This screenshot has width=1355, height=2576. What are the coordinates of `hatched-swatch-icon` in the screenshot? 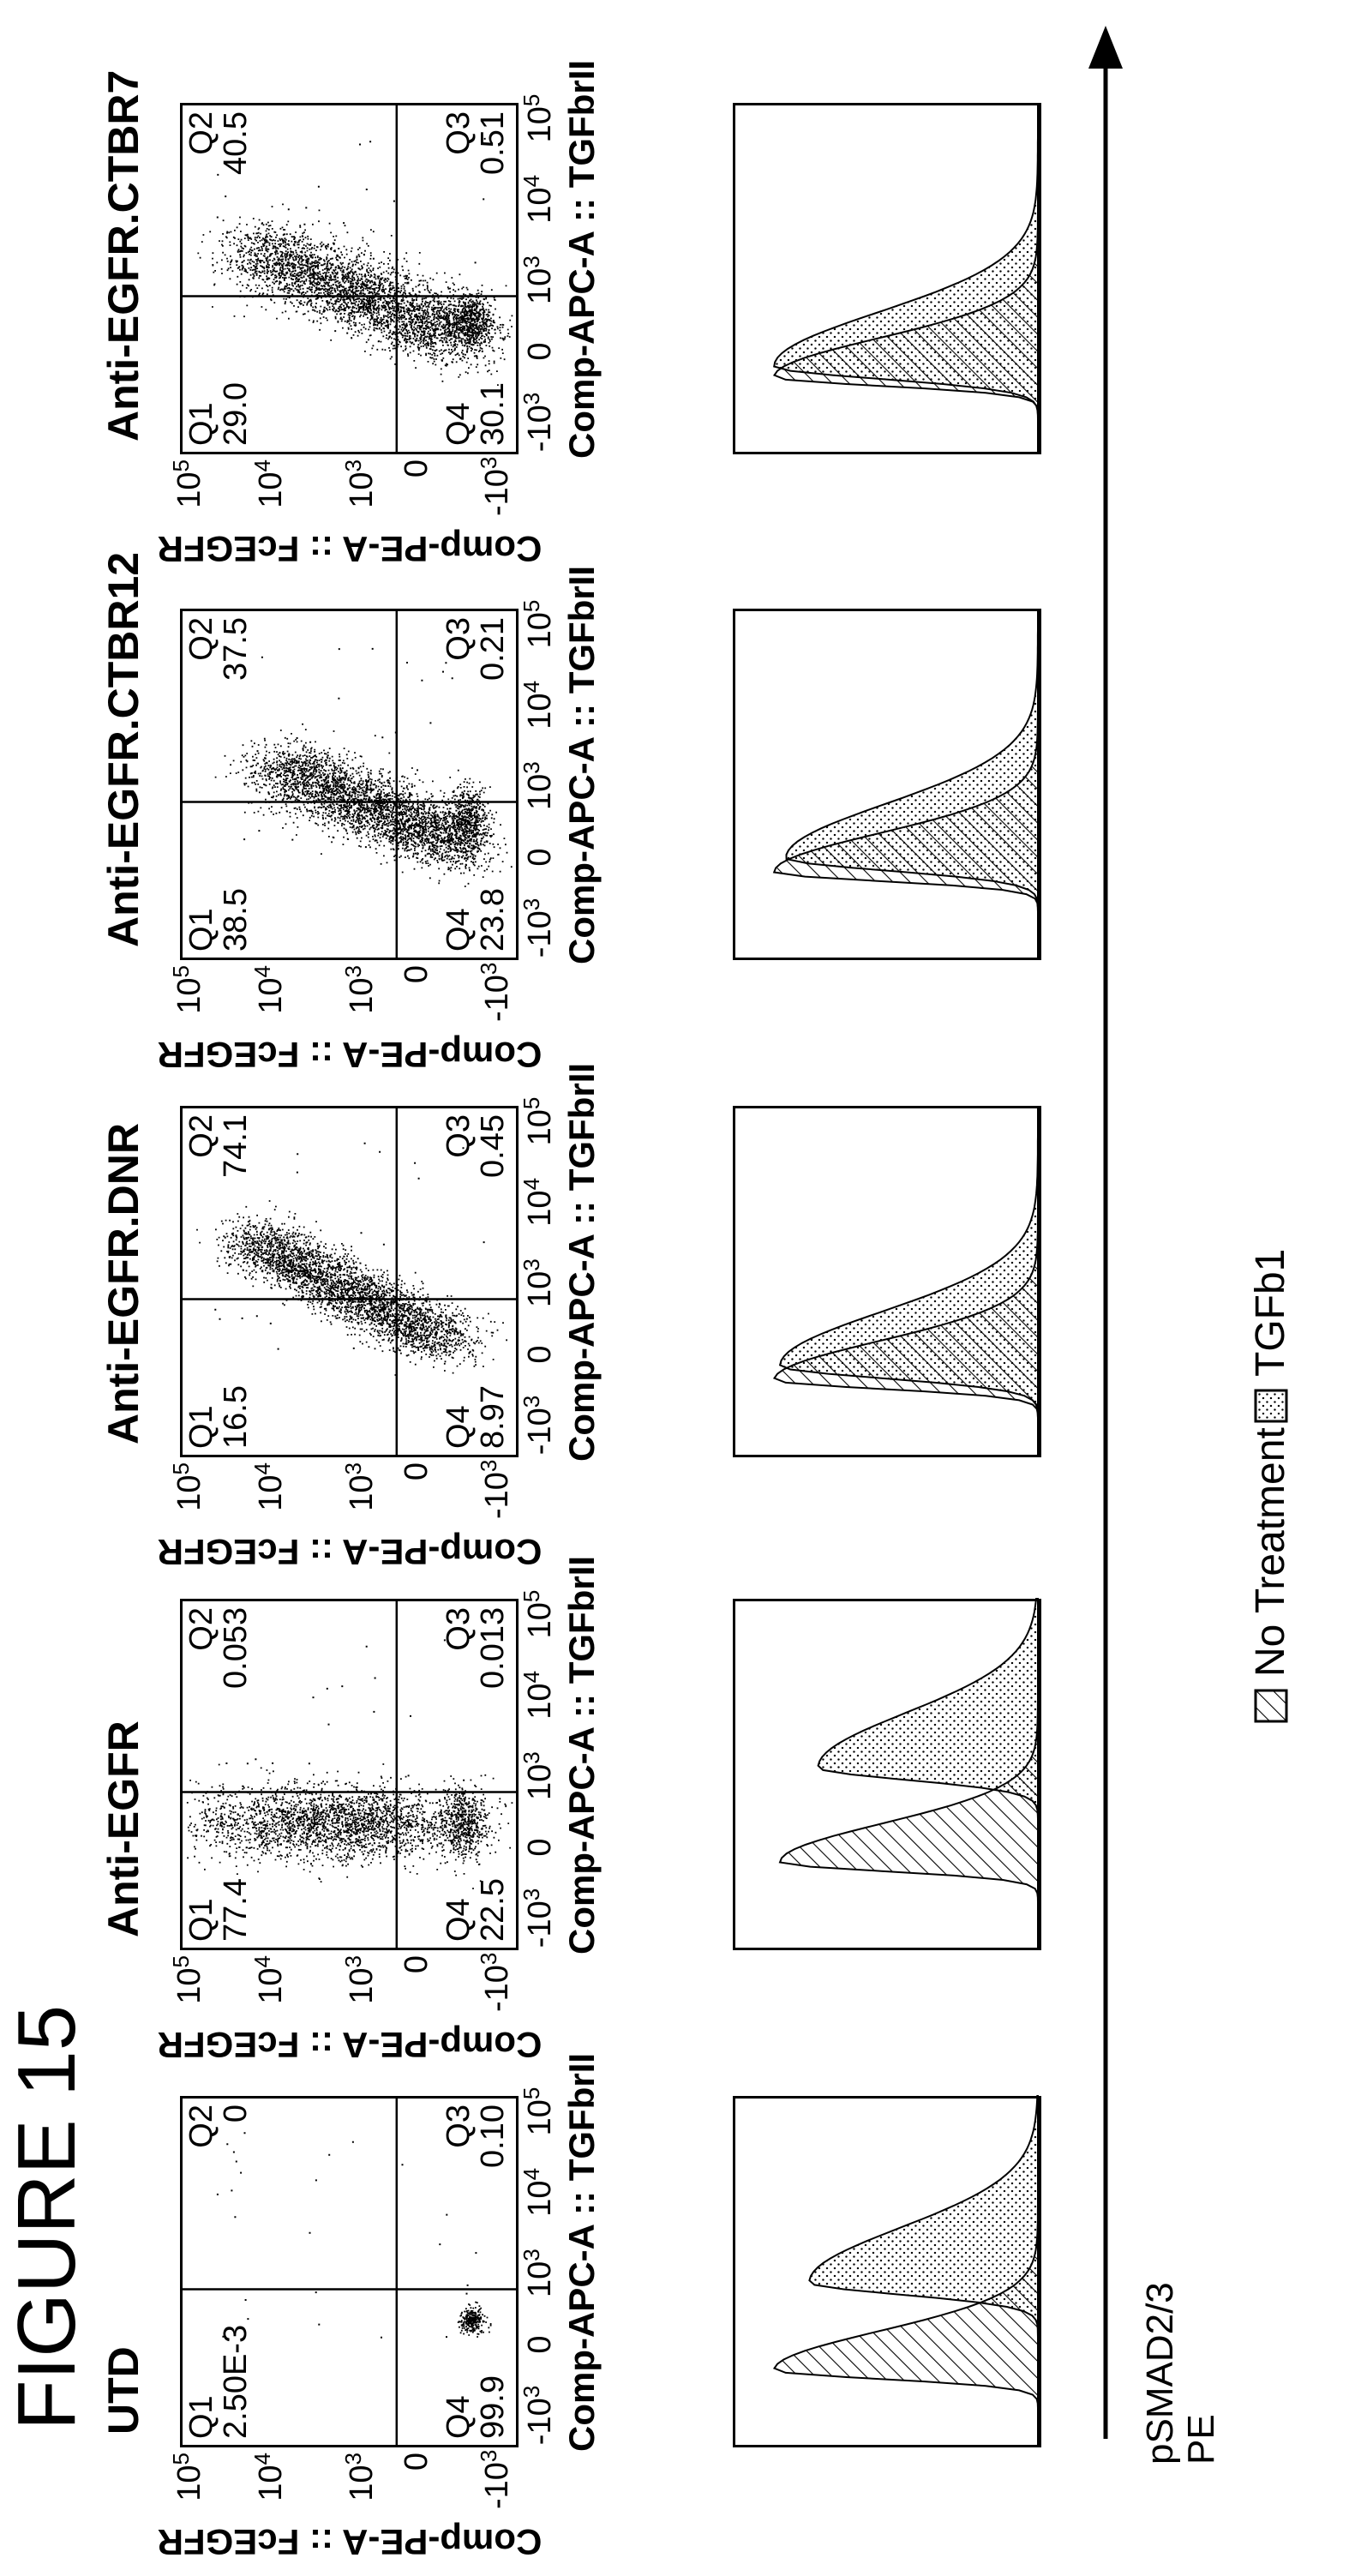 It's located at (1270, 1706).